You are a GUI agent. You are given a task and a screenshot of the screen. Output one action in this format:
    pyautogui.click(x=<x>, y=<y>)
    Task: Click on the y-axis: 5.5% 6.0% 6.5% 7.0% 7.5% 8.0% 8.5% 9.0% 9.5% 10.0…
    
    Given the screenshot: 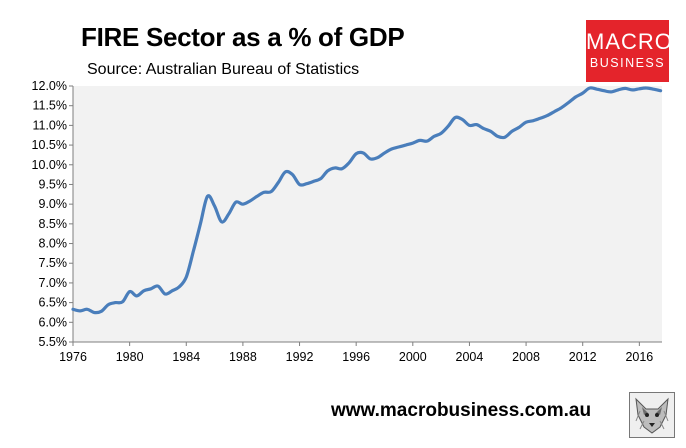 What is the action you would take?
    pyautogui.click(x=52, y=214)
    